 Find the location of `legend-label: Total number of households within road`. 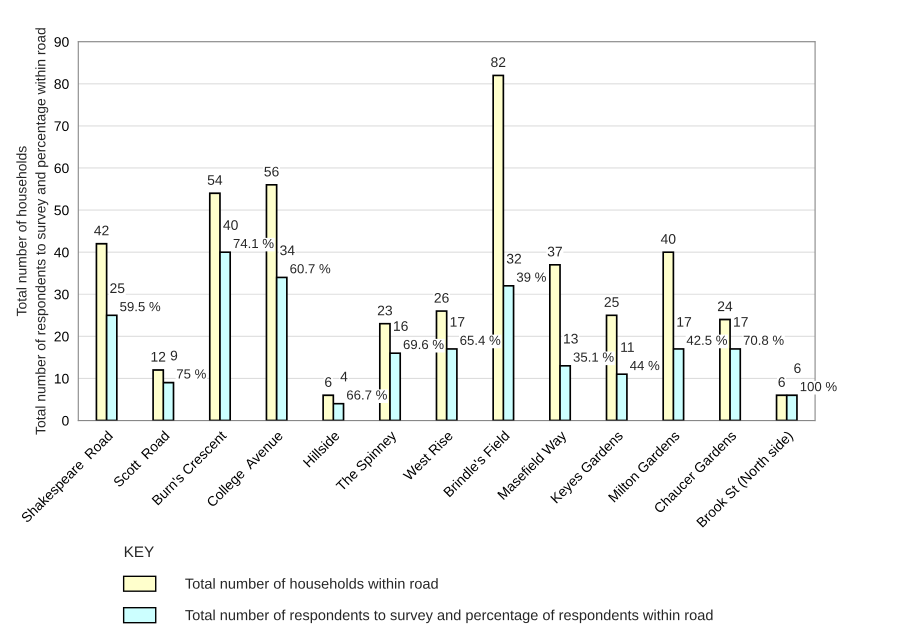

legend-label: Total number of households within road is located at coordinates (311, 583).